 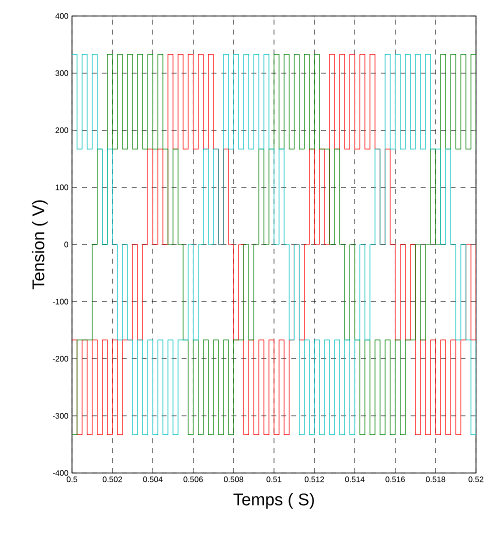 I want to click on y-axis-title: Tension ( V), so click(x=40, y=245).